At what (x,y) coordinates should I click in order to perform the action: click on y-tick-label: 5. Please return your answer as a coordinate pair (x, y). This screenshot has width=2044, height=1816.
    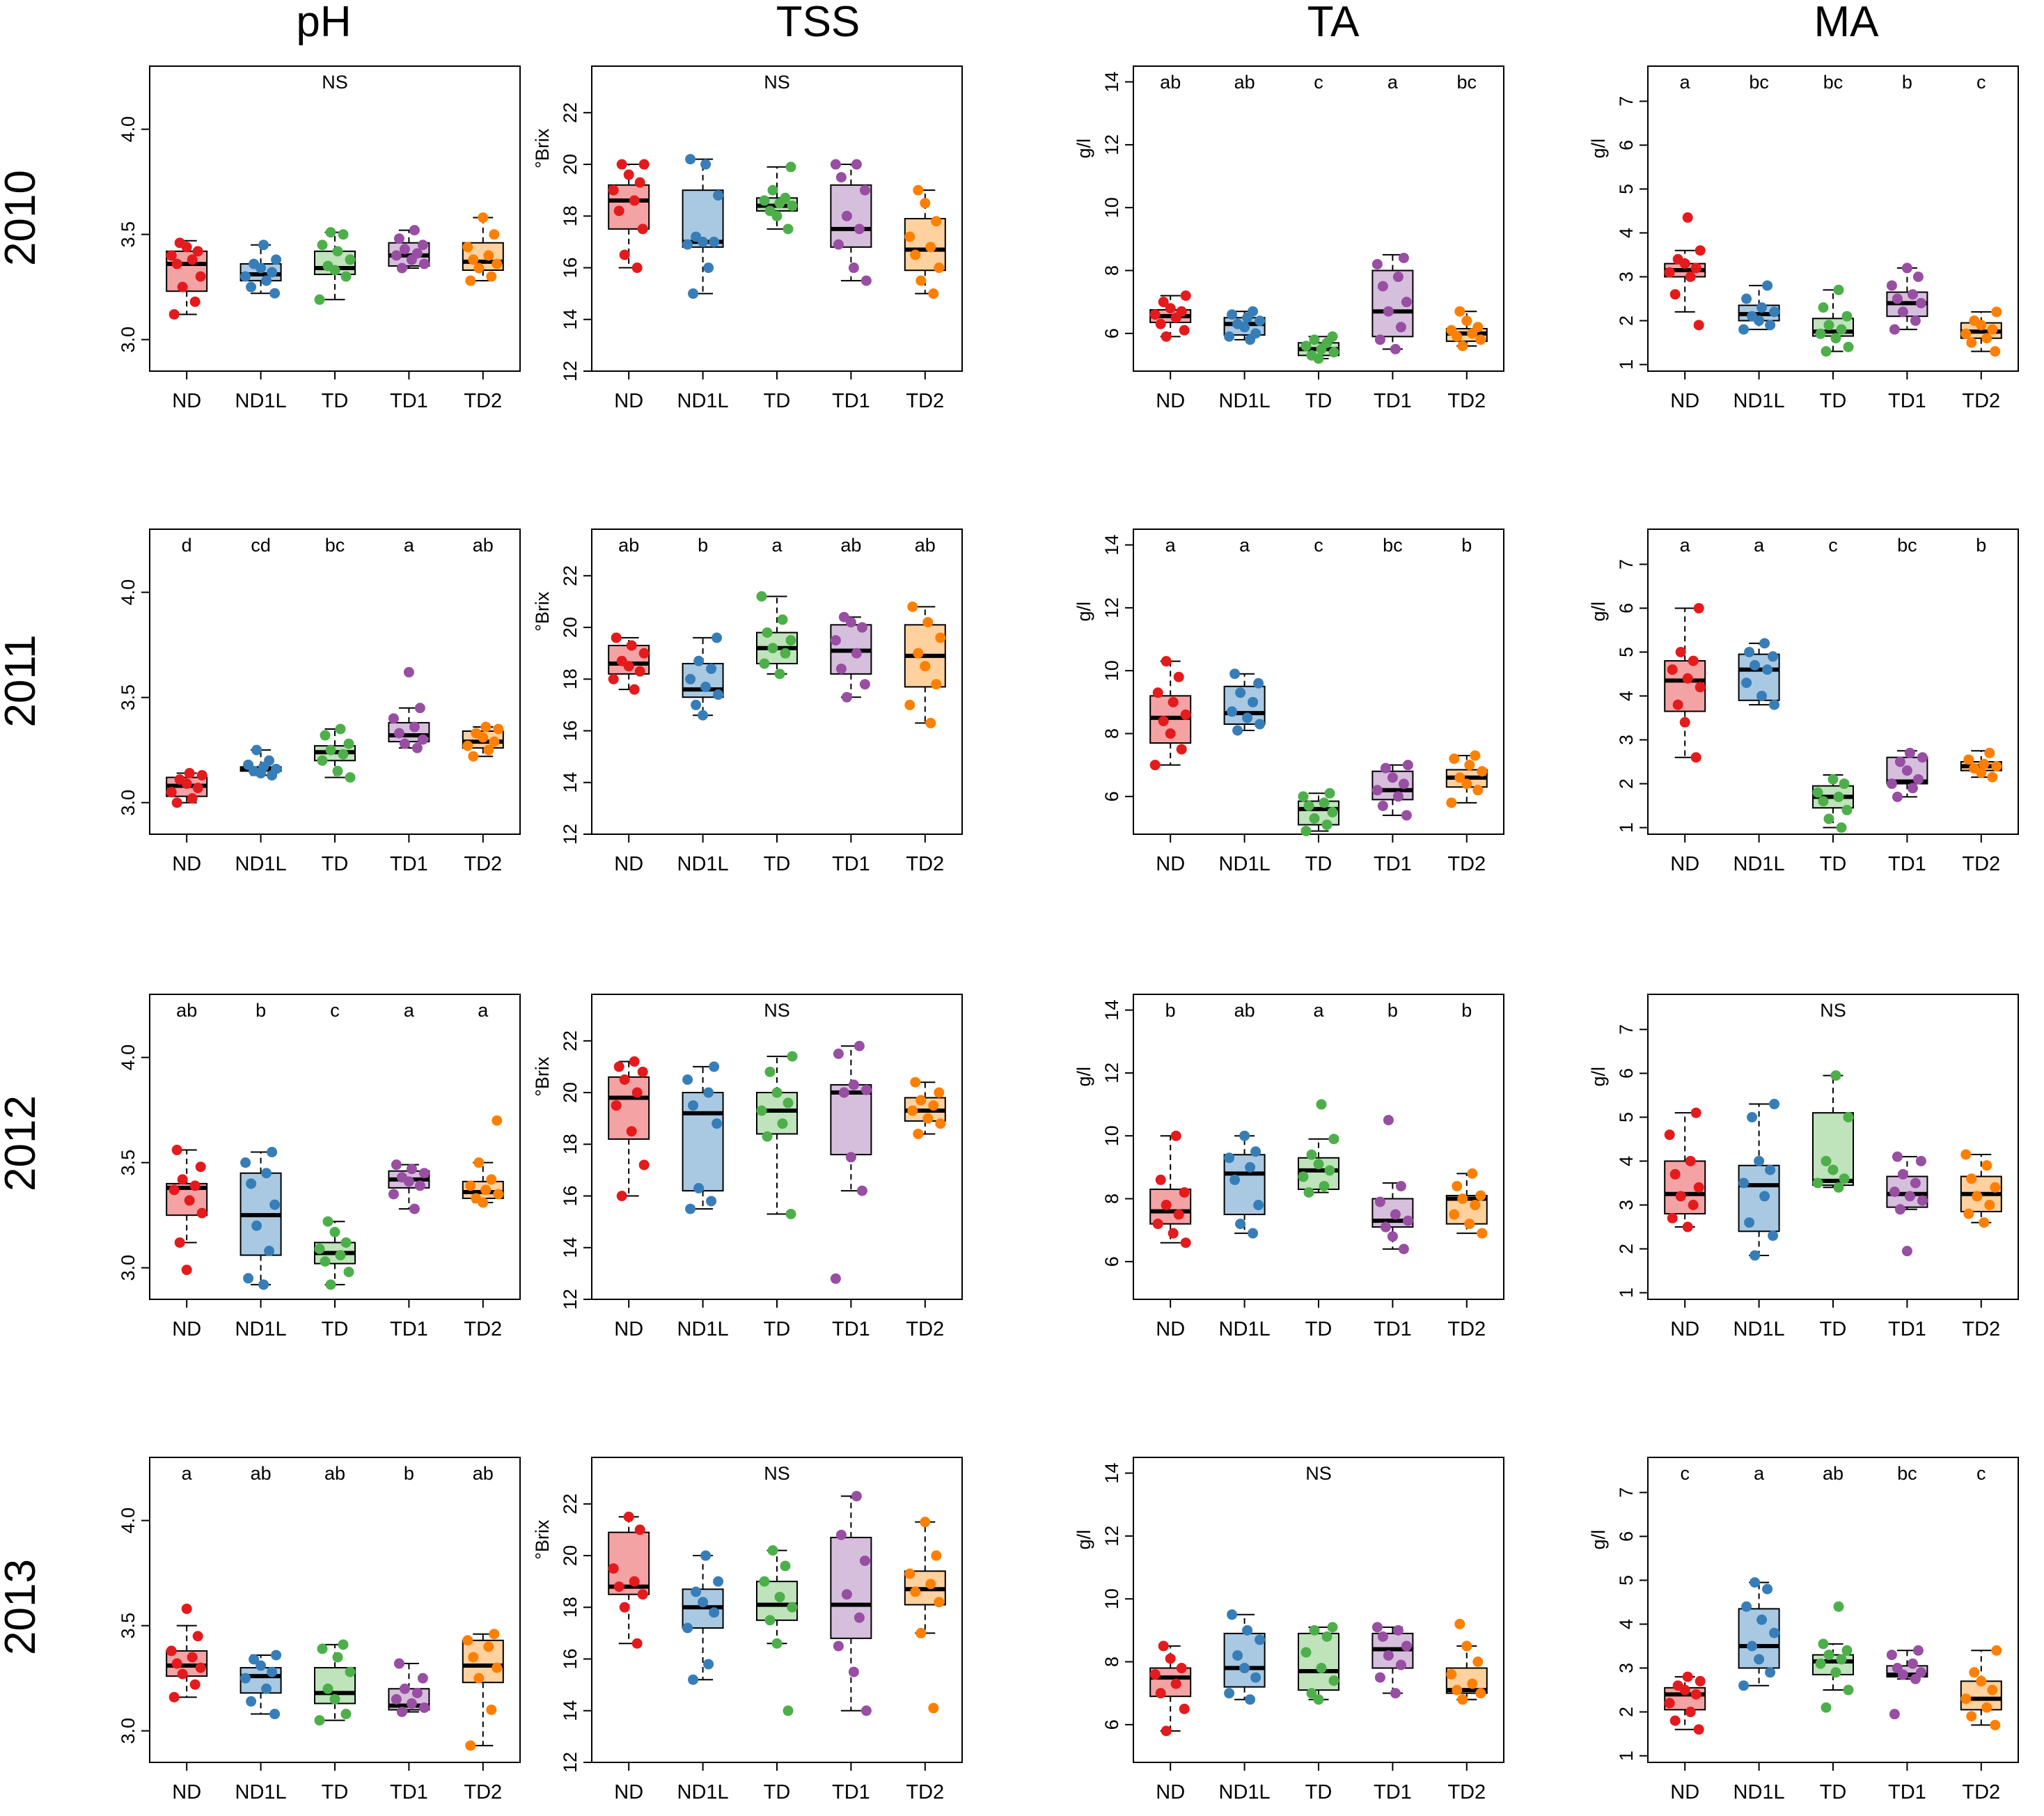
    Looking at the image, I should click on (1627, 1581).